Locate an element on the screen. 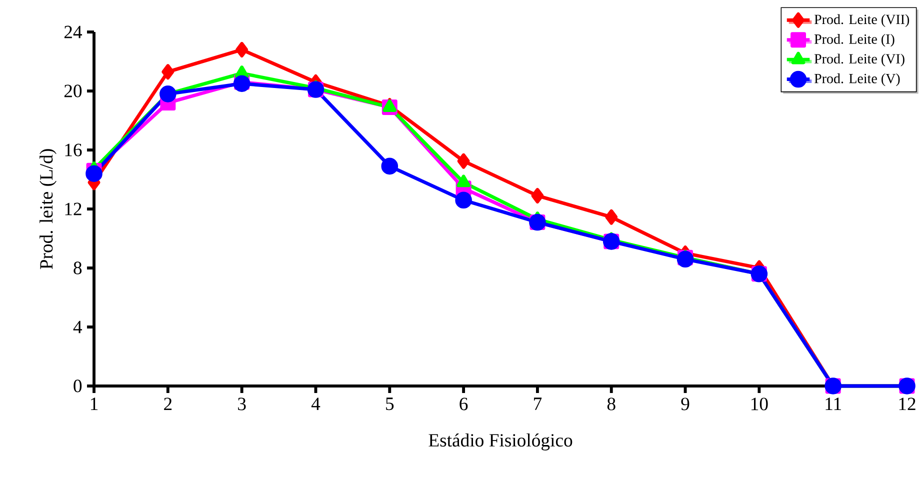 The width and height of the screenshot is (923, 484). y-tick-label: 20 is located at coordinates (73, 91).